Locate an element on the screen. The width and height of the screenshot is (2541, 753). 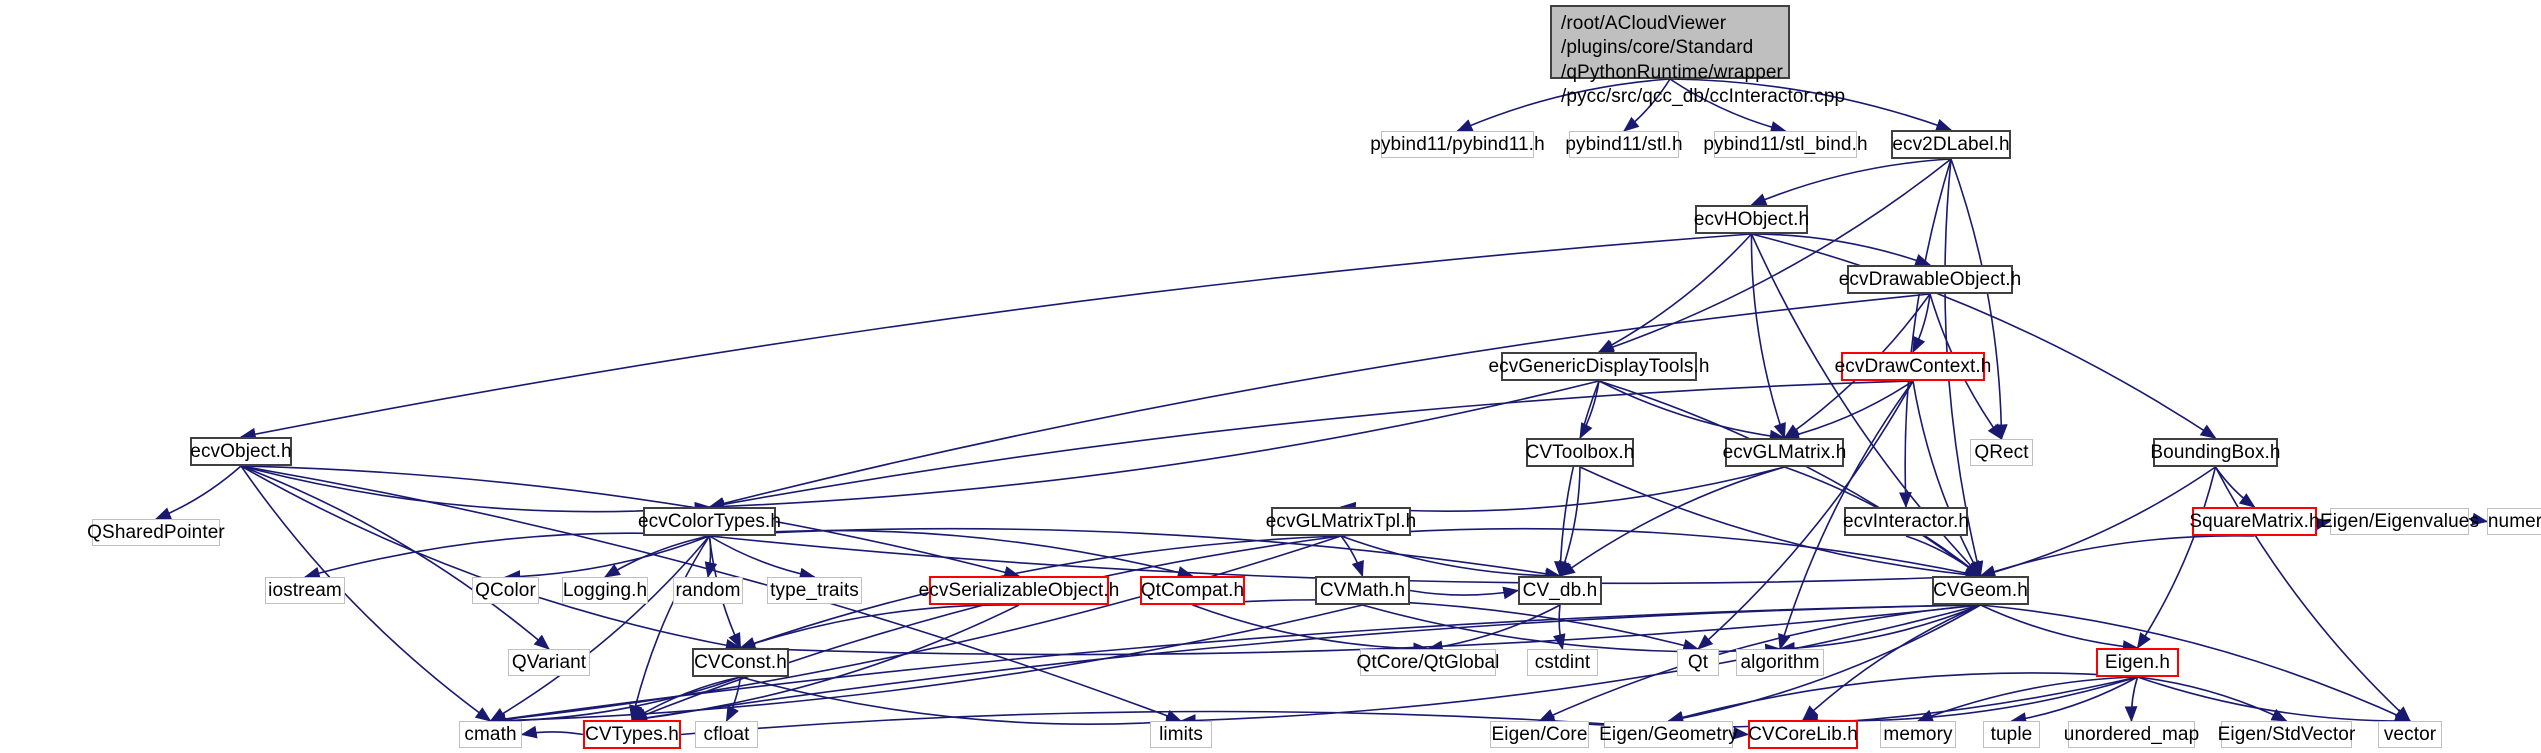
graph-node-Qt: Qt is located at coordinates (1698, 662).